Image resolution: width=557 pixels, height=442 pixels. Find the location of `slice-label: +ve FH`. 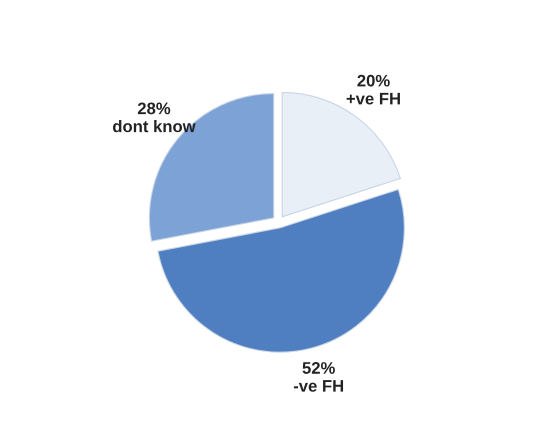

slice-label: +ve FH is located at coordinates (373, 98).